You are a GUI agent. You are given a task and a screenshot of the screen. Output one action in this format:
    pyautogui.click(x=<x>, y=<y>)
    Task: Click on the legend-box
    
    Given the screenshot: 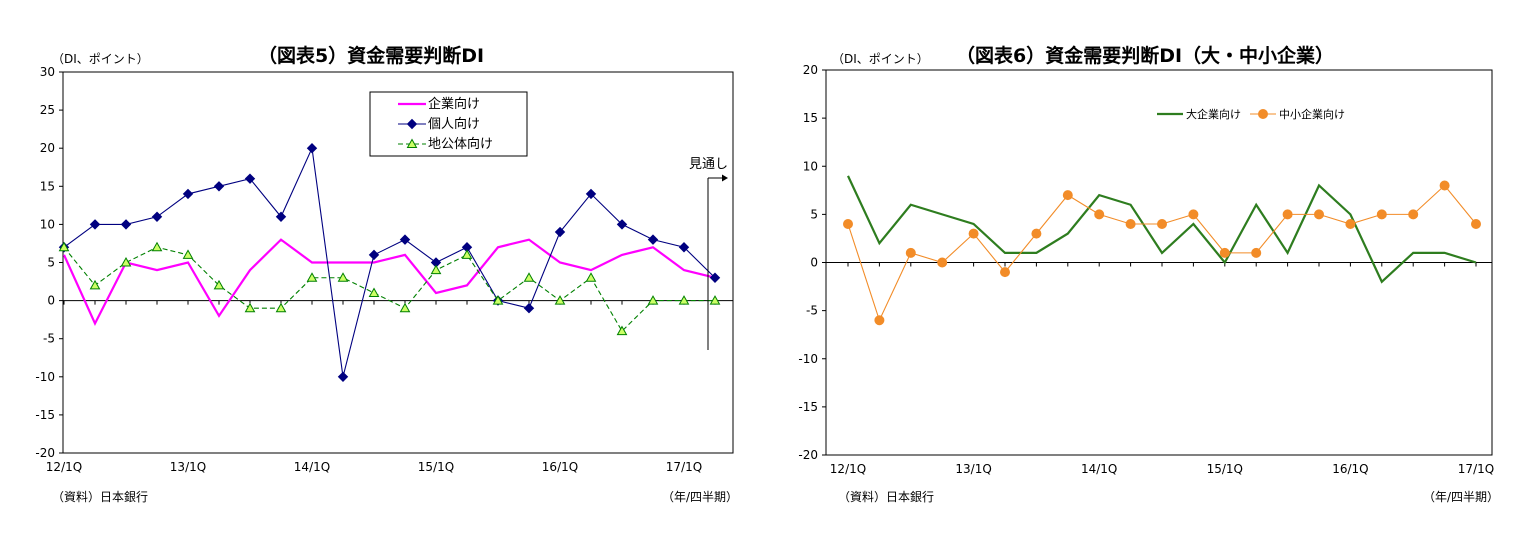 What is the action you would take?
    pyautogui.click(x=448, y=124)
    